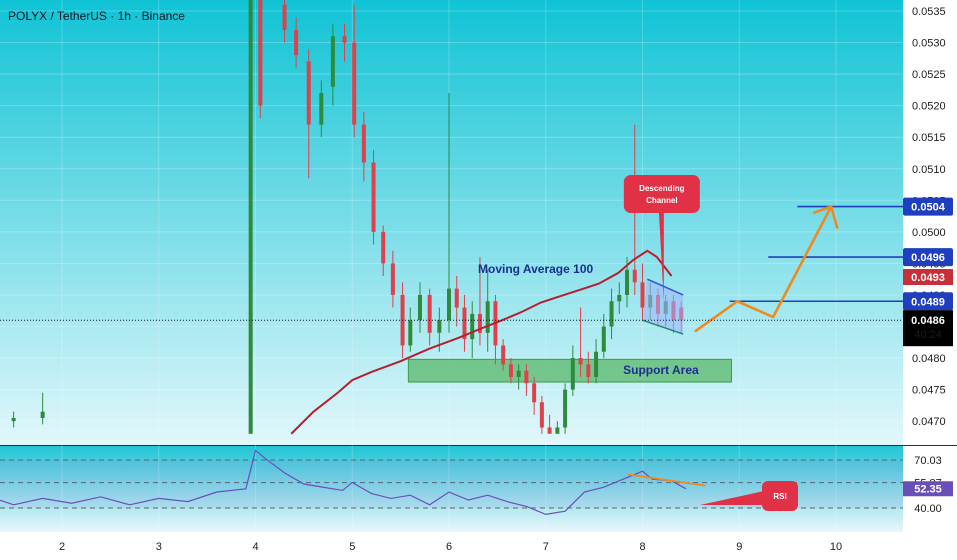  What do you see at coordinates (642, 547) in the screenshot?
I see `time-tick-label: 8` at bounding box center [642, 547].